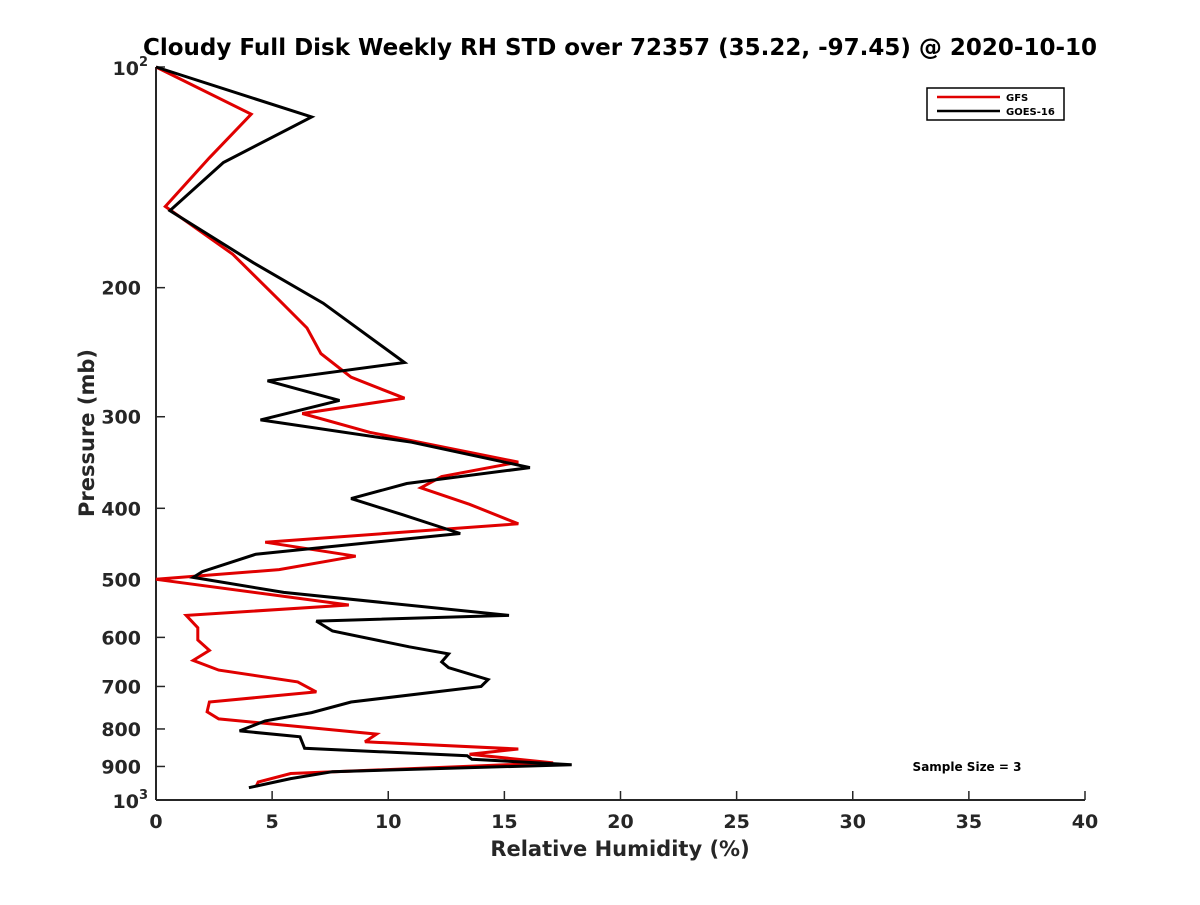 The width and height of the screenshot is (1200, 905). I want to click on y-tick-label: 400, so click(121, 509).